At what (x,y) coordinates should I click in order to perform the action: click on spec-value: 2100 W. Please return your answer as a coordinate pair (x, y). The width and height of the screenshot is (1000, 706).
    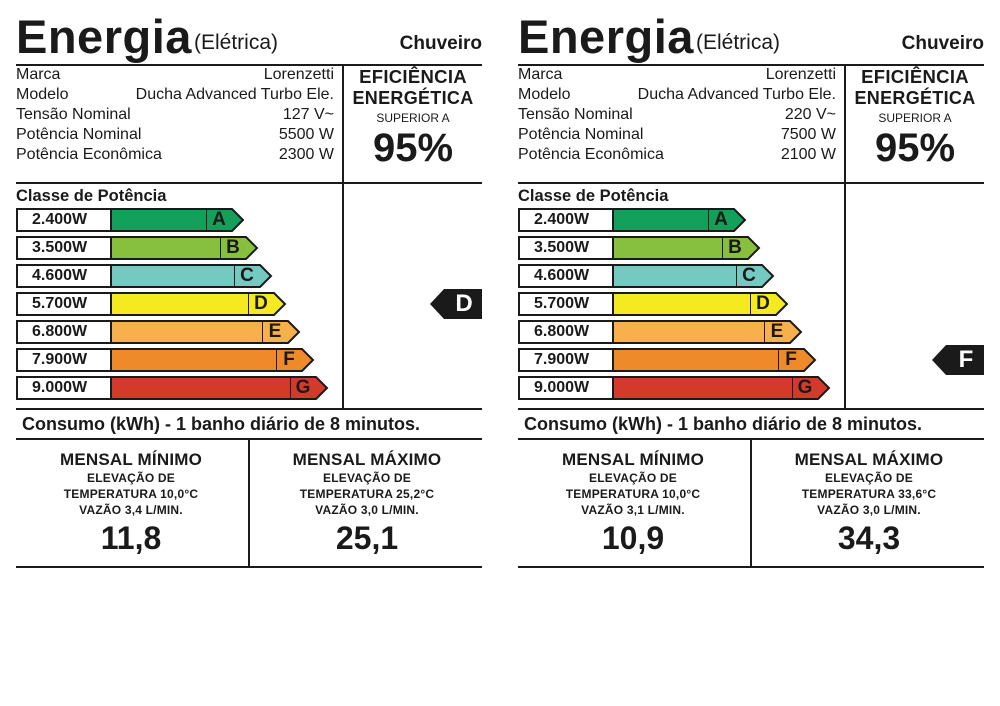
    Looking at the image, I should click on (808, 154).